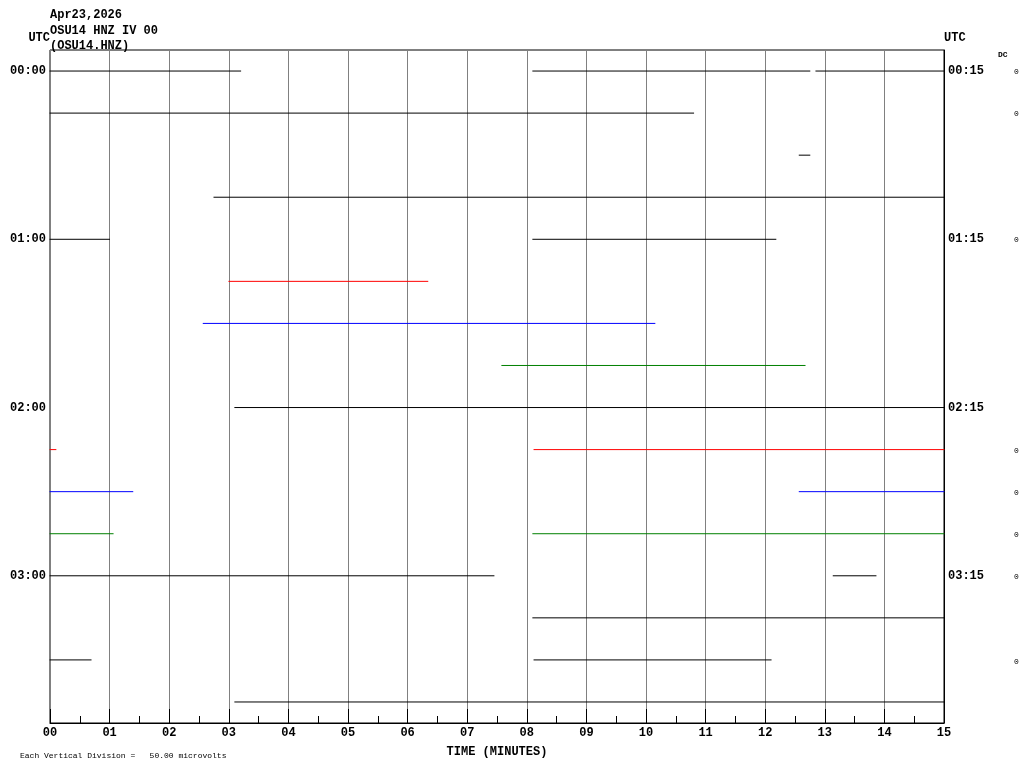 This screenshot has width=1024, height=768. Describe the element at coordinates (884, 733) in the screenshot. I see `x-tick-label: 14` at that location.